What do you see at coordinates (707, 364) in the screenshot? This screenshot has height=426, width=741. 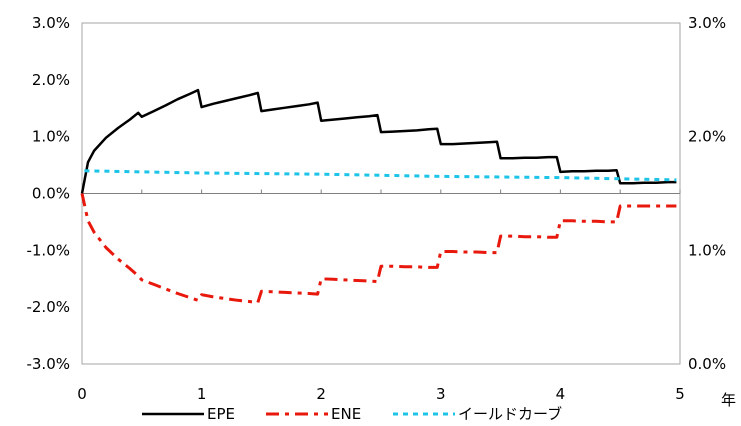 I see `right-y-tick-label: 0.0%` at bounding box center [707, 364].